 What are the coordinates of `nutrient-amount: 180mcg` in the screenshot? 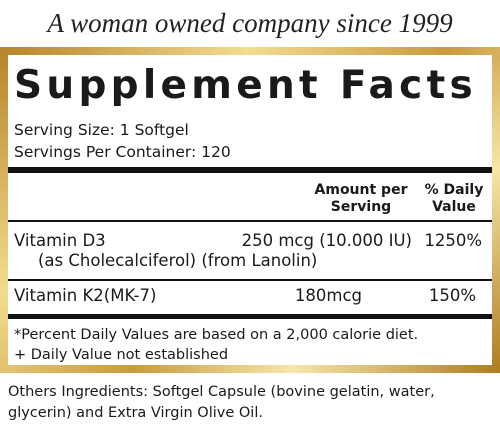 It's located at (328, 295).